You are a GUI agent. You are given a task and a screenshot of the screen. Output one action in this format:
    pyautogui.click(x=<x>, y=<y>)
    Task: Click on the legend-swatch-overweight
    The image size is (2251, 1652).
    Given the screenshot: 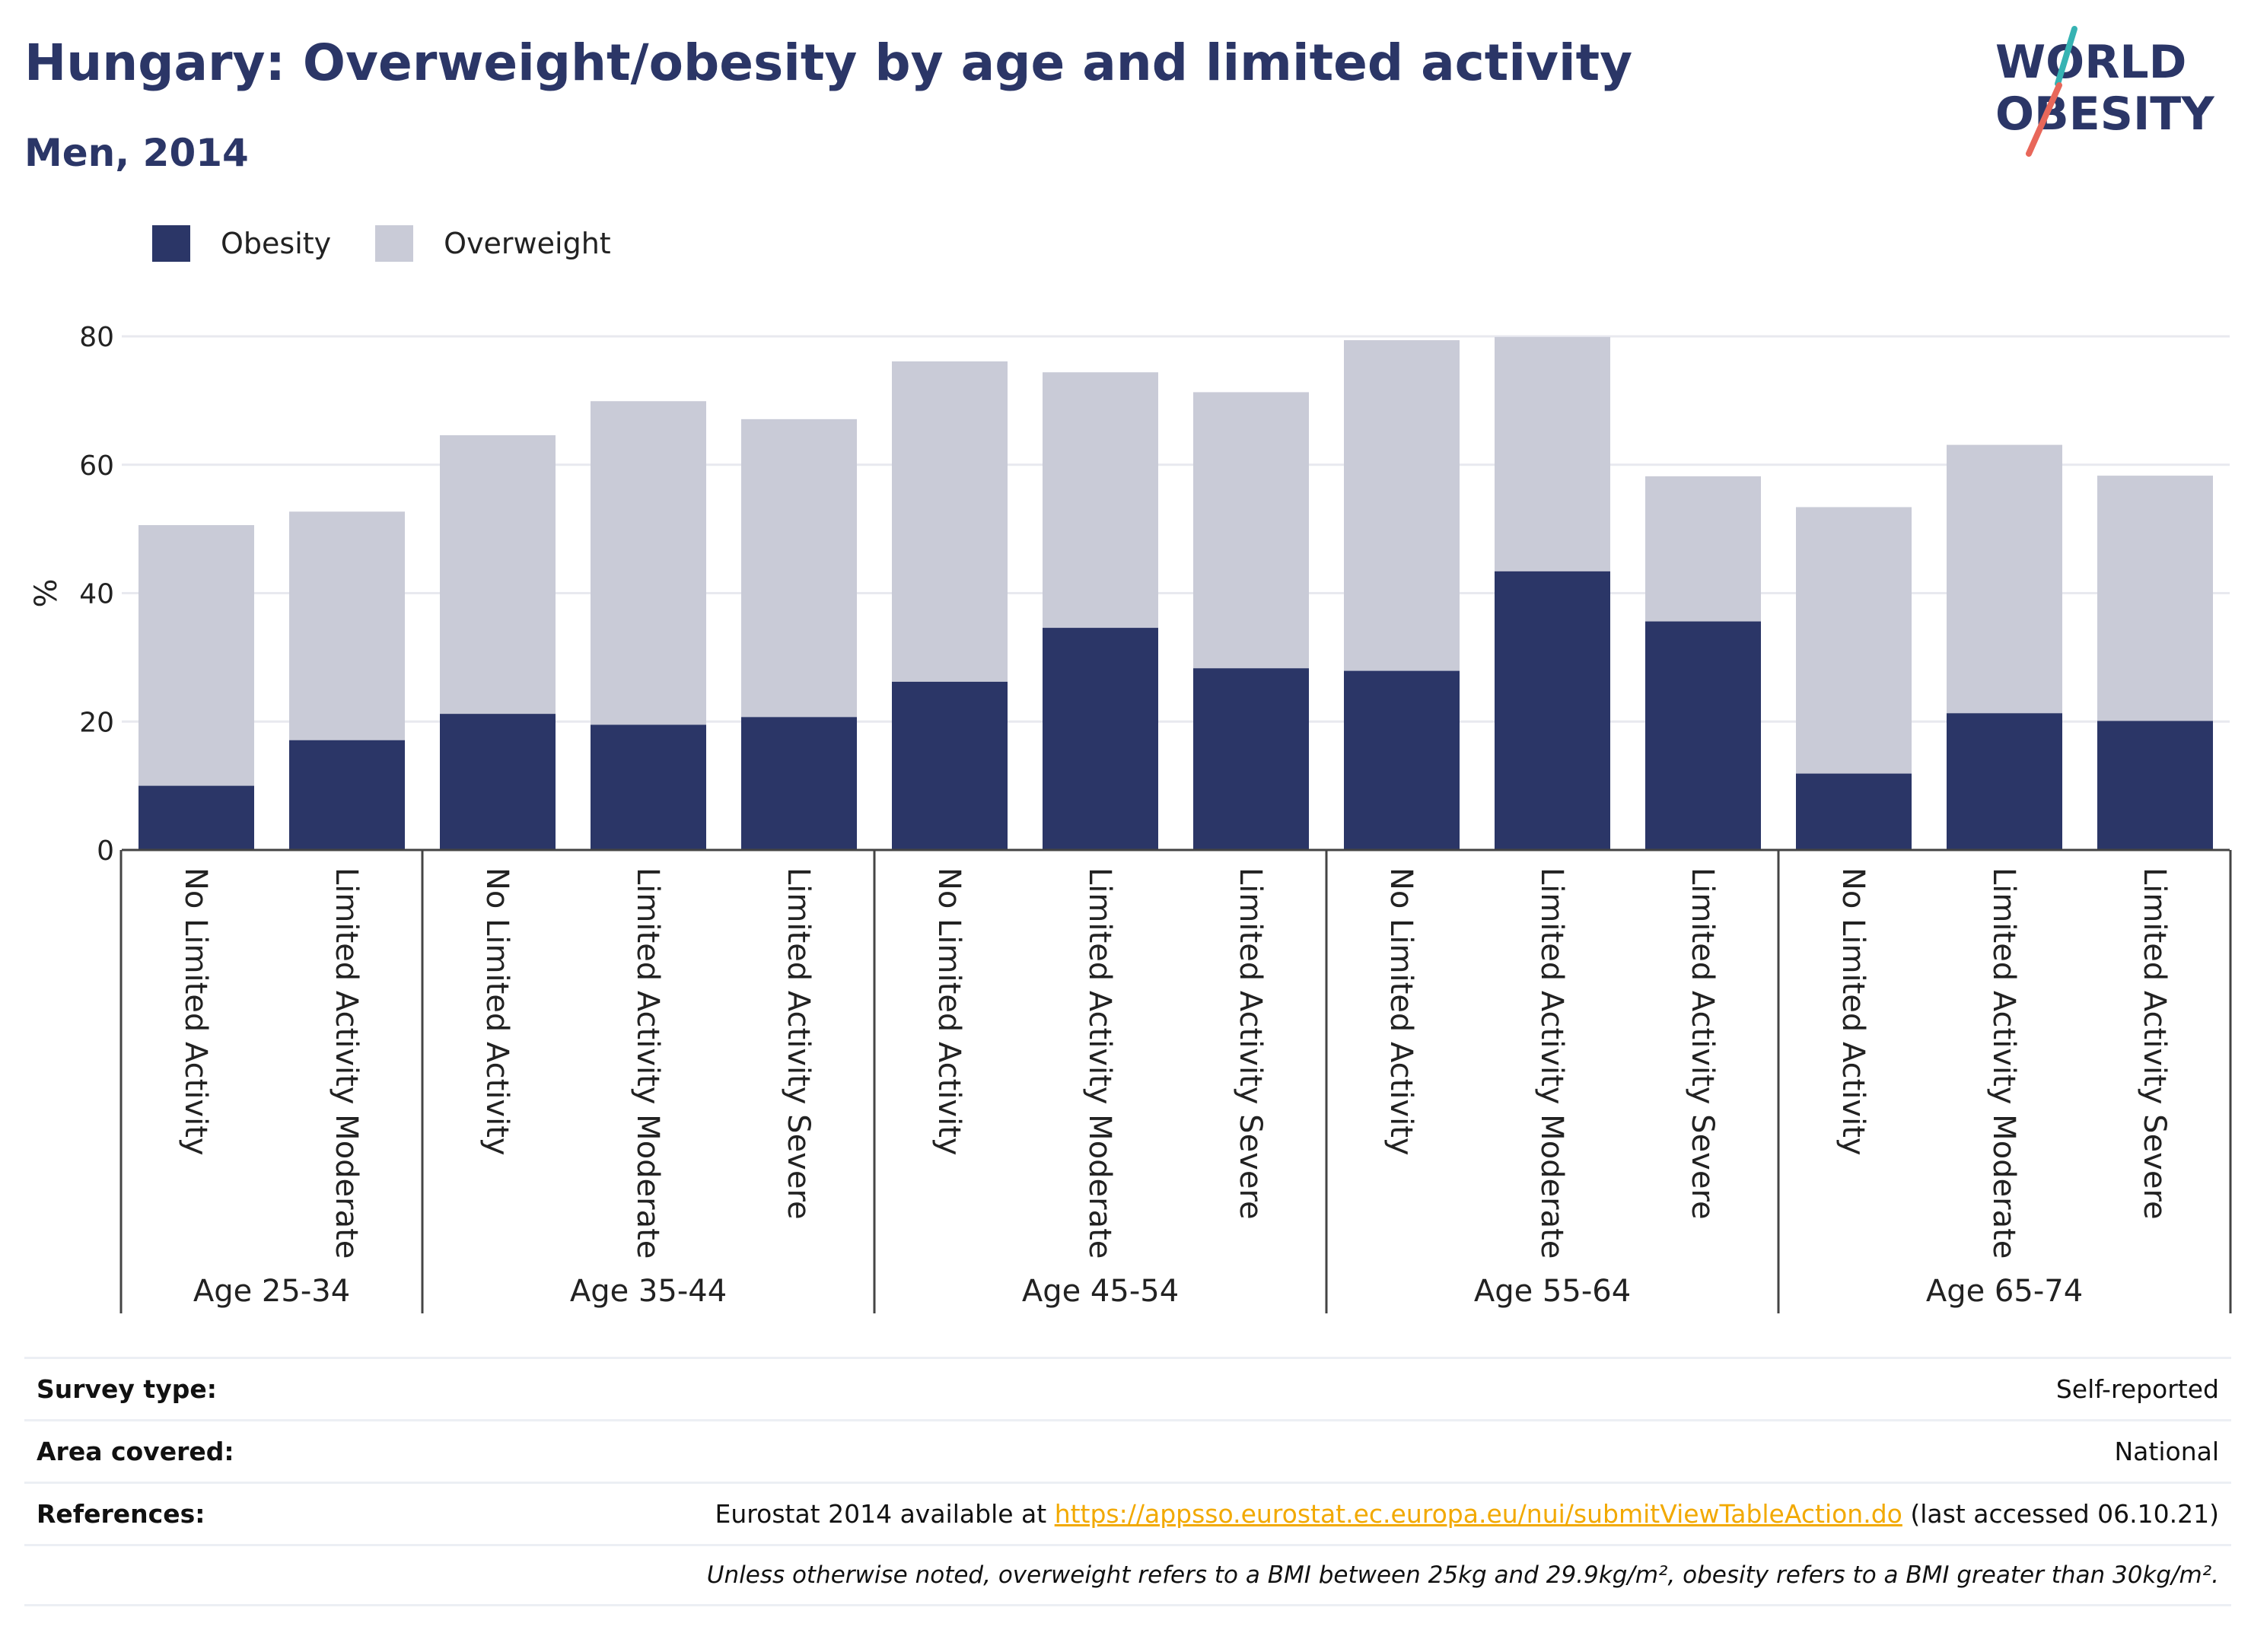 What is the action you would take?
    pyautogui.click(x=394, y=244)
    